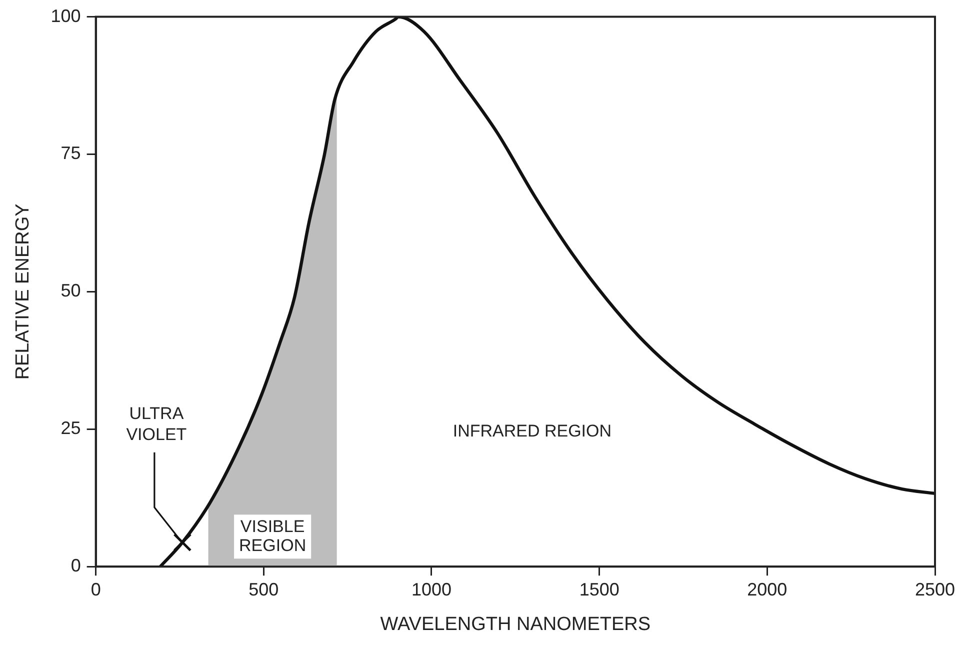  What do you see at coordinates (431, 589) in the screenshot?
I see `x-tick-label: 1000` at bounding box center [431, 589].